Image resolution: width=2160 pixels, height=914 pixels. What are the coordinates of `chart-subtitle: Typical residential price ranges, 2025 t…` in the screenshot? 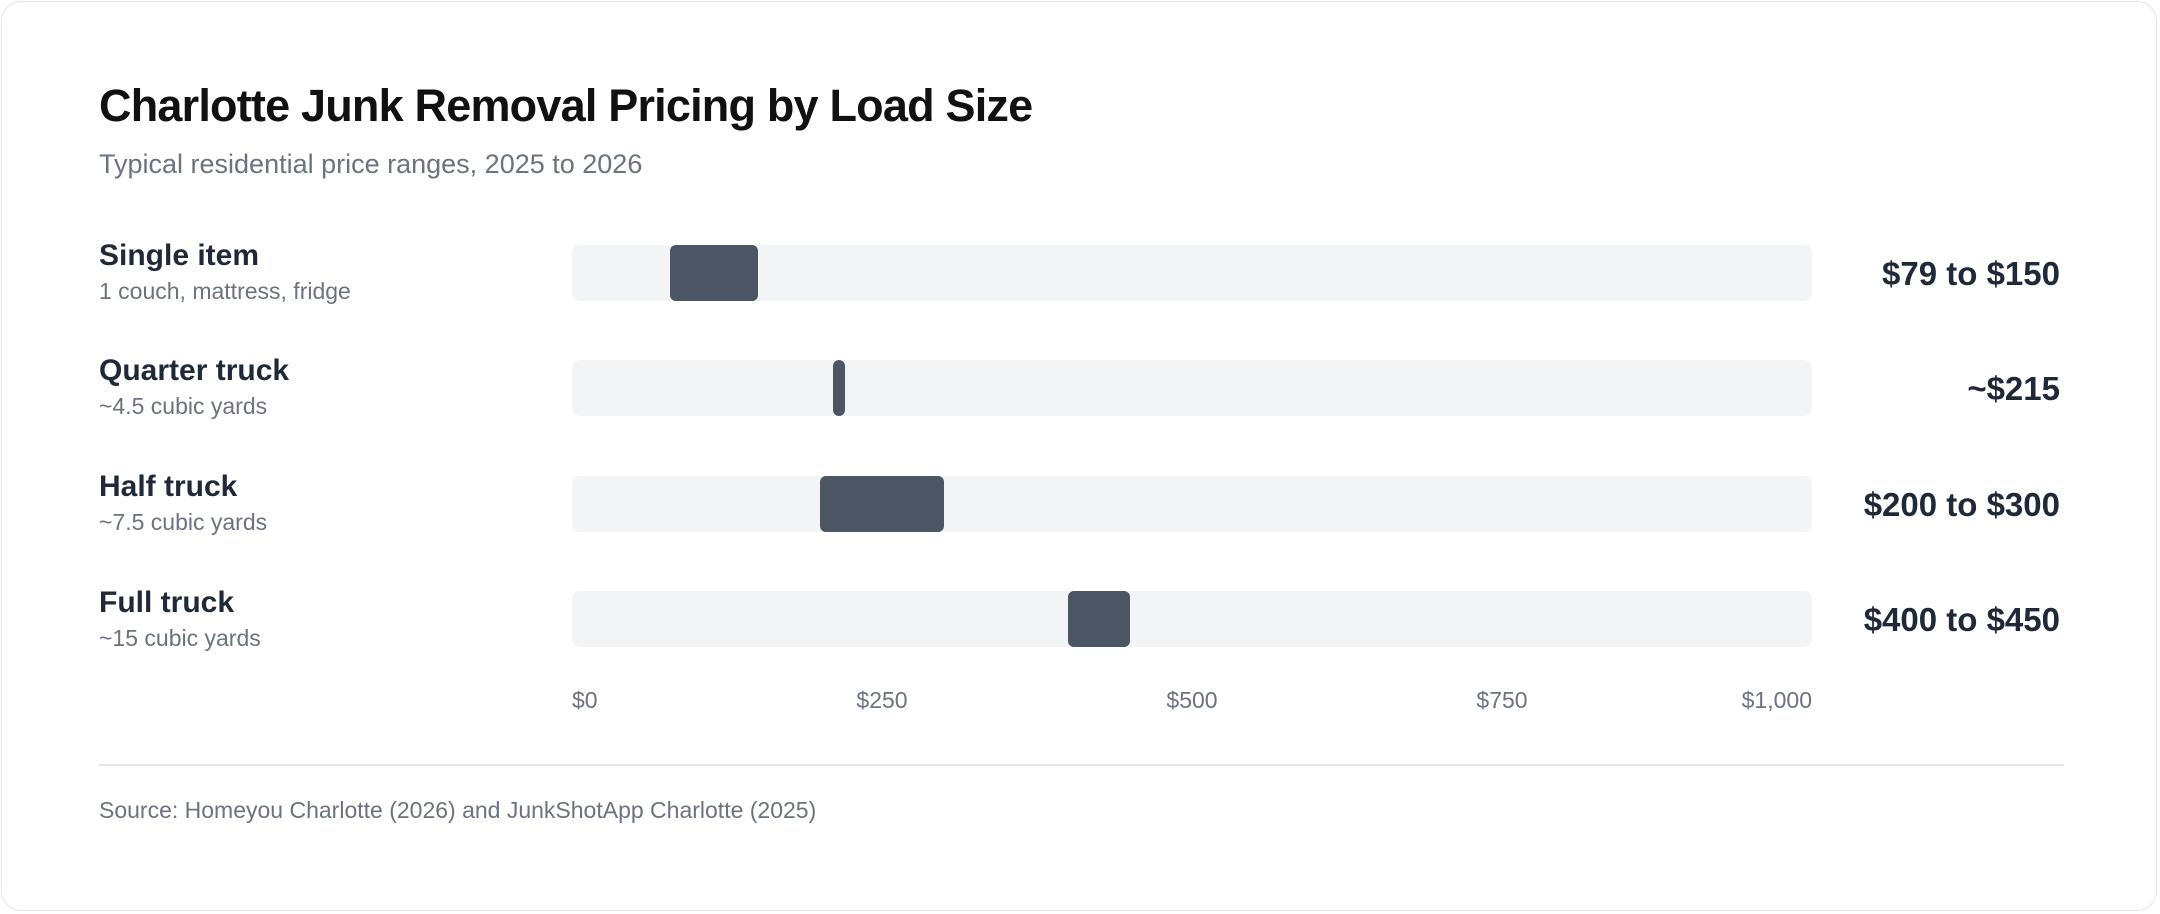 It's located at (371, 164).